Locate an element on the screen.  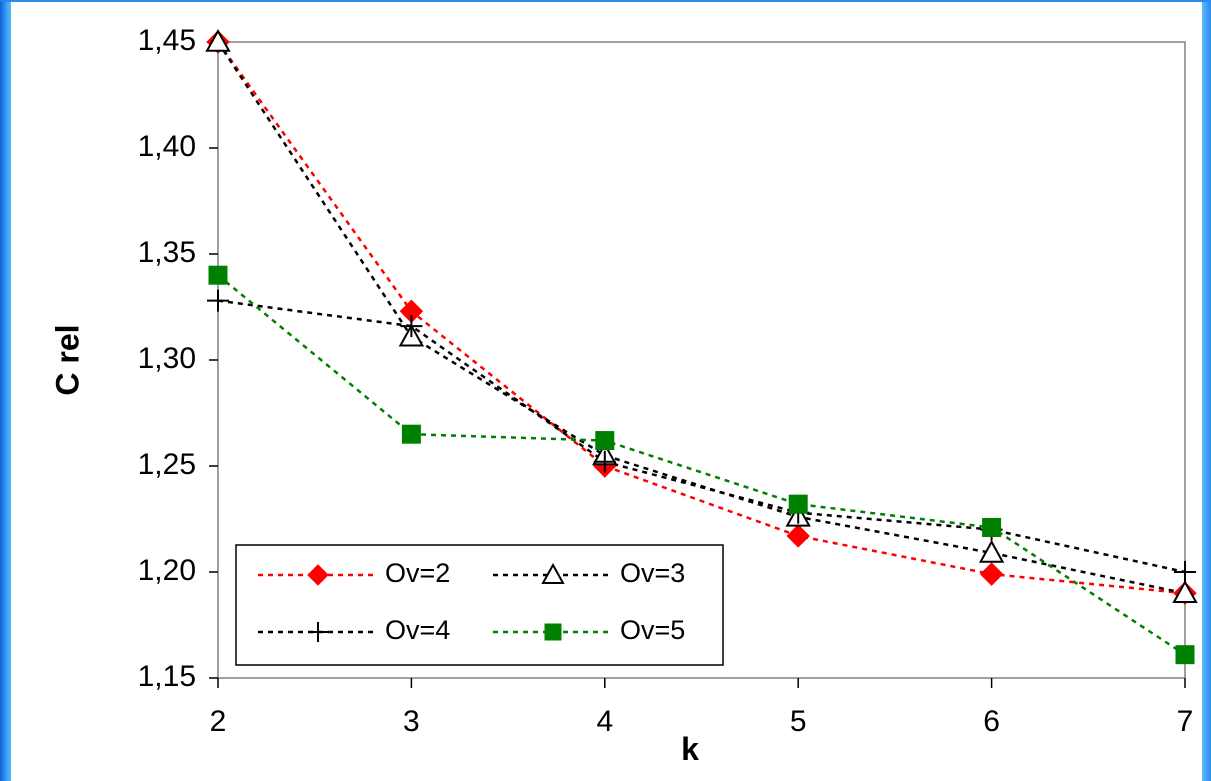
y-tick-label: 1,45 is located at coordinates (167, 40).